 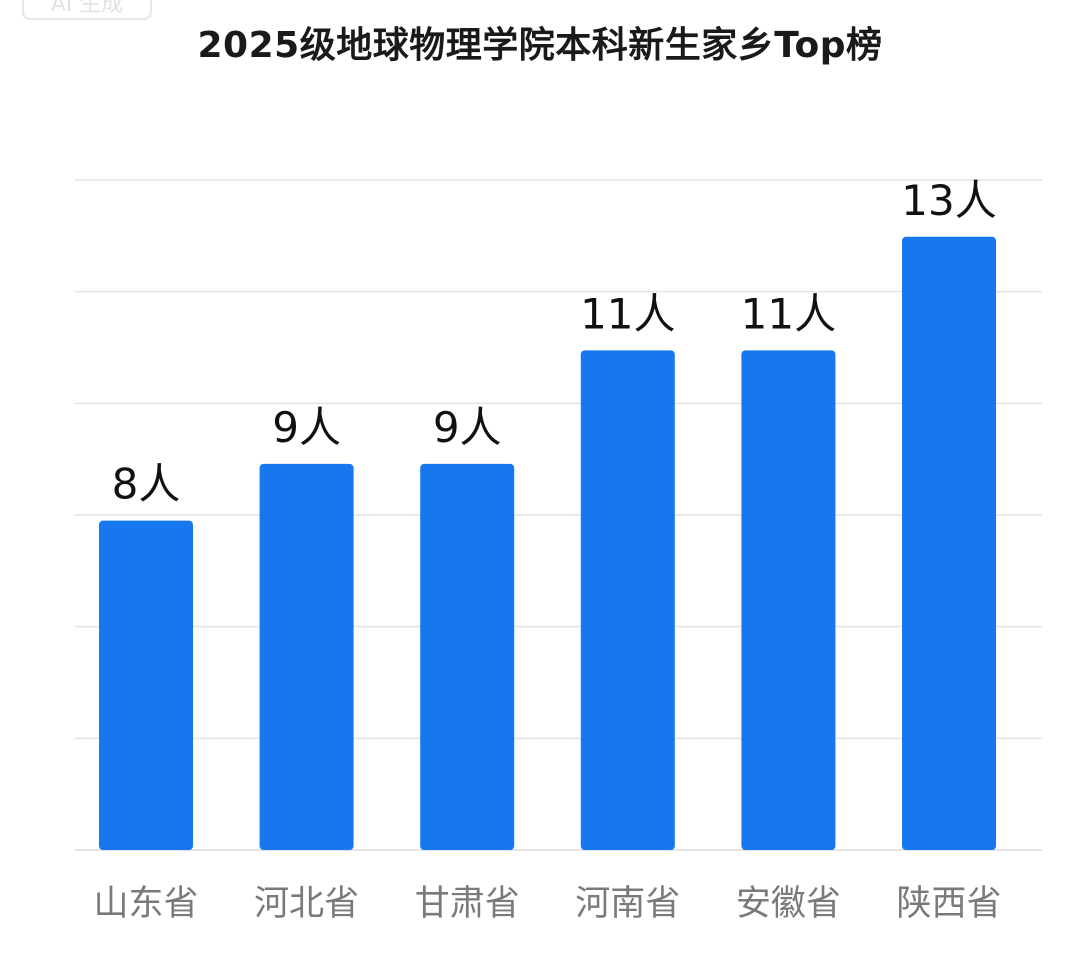 I want to click on category-label: 甘肃省, so click(x=467, y=904).